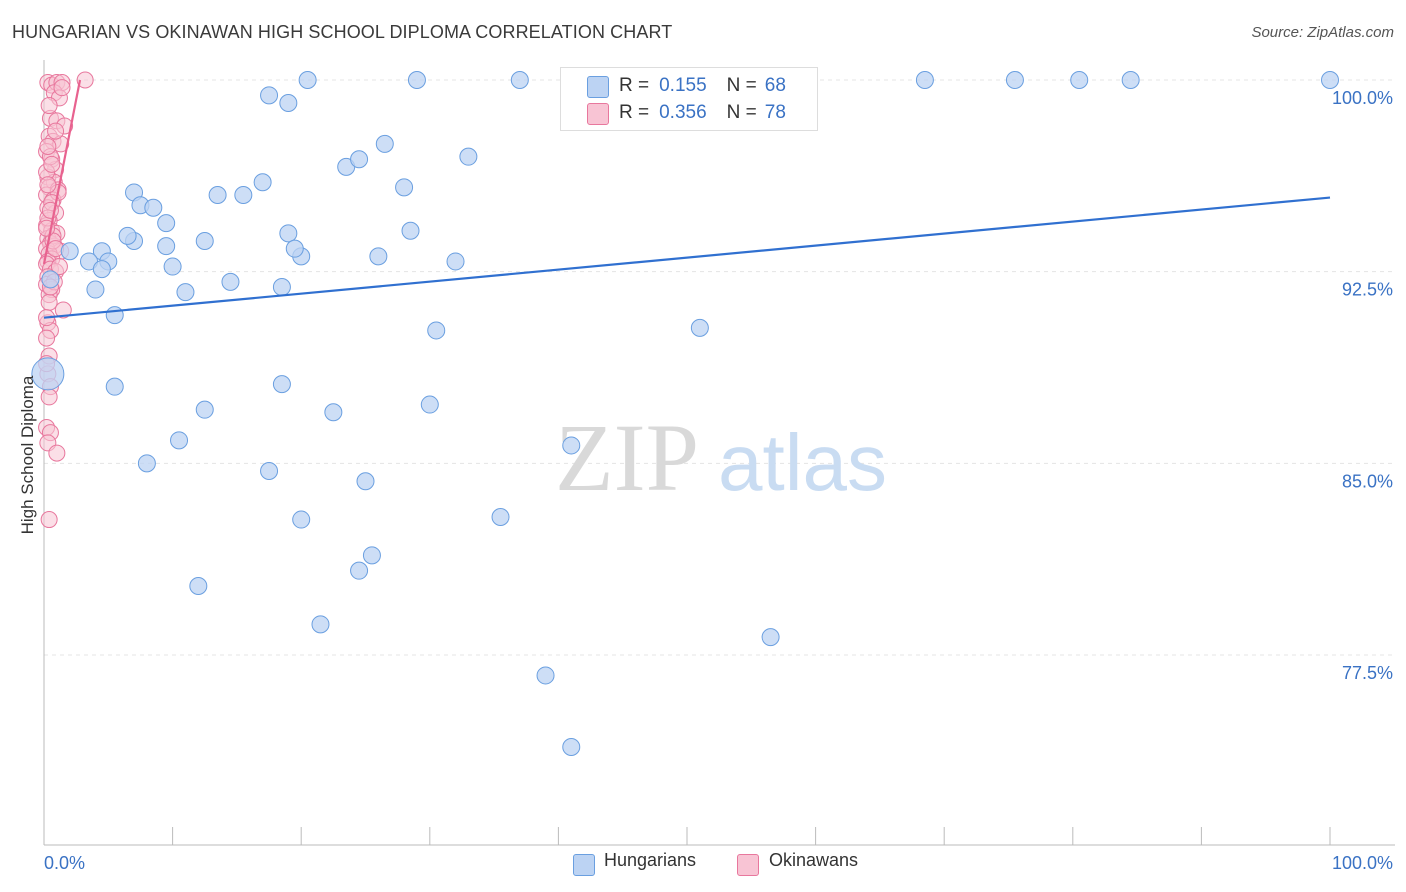 Image resolution: width=1406 pixels, height=892 pixels. I want to click on x-tick-label-0: 0.0%, so click(64, 863).